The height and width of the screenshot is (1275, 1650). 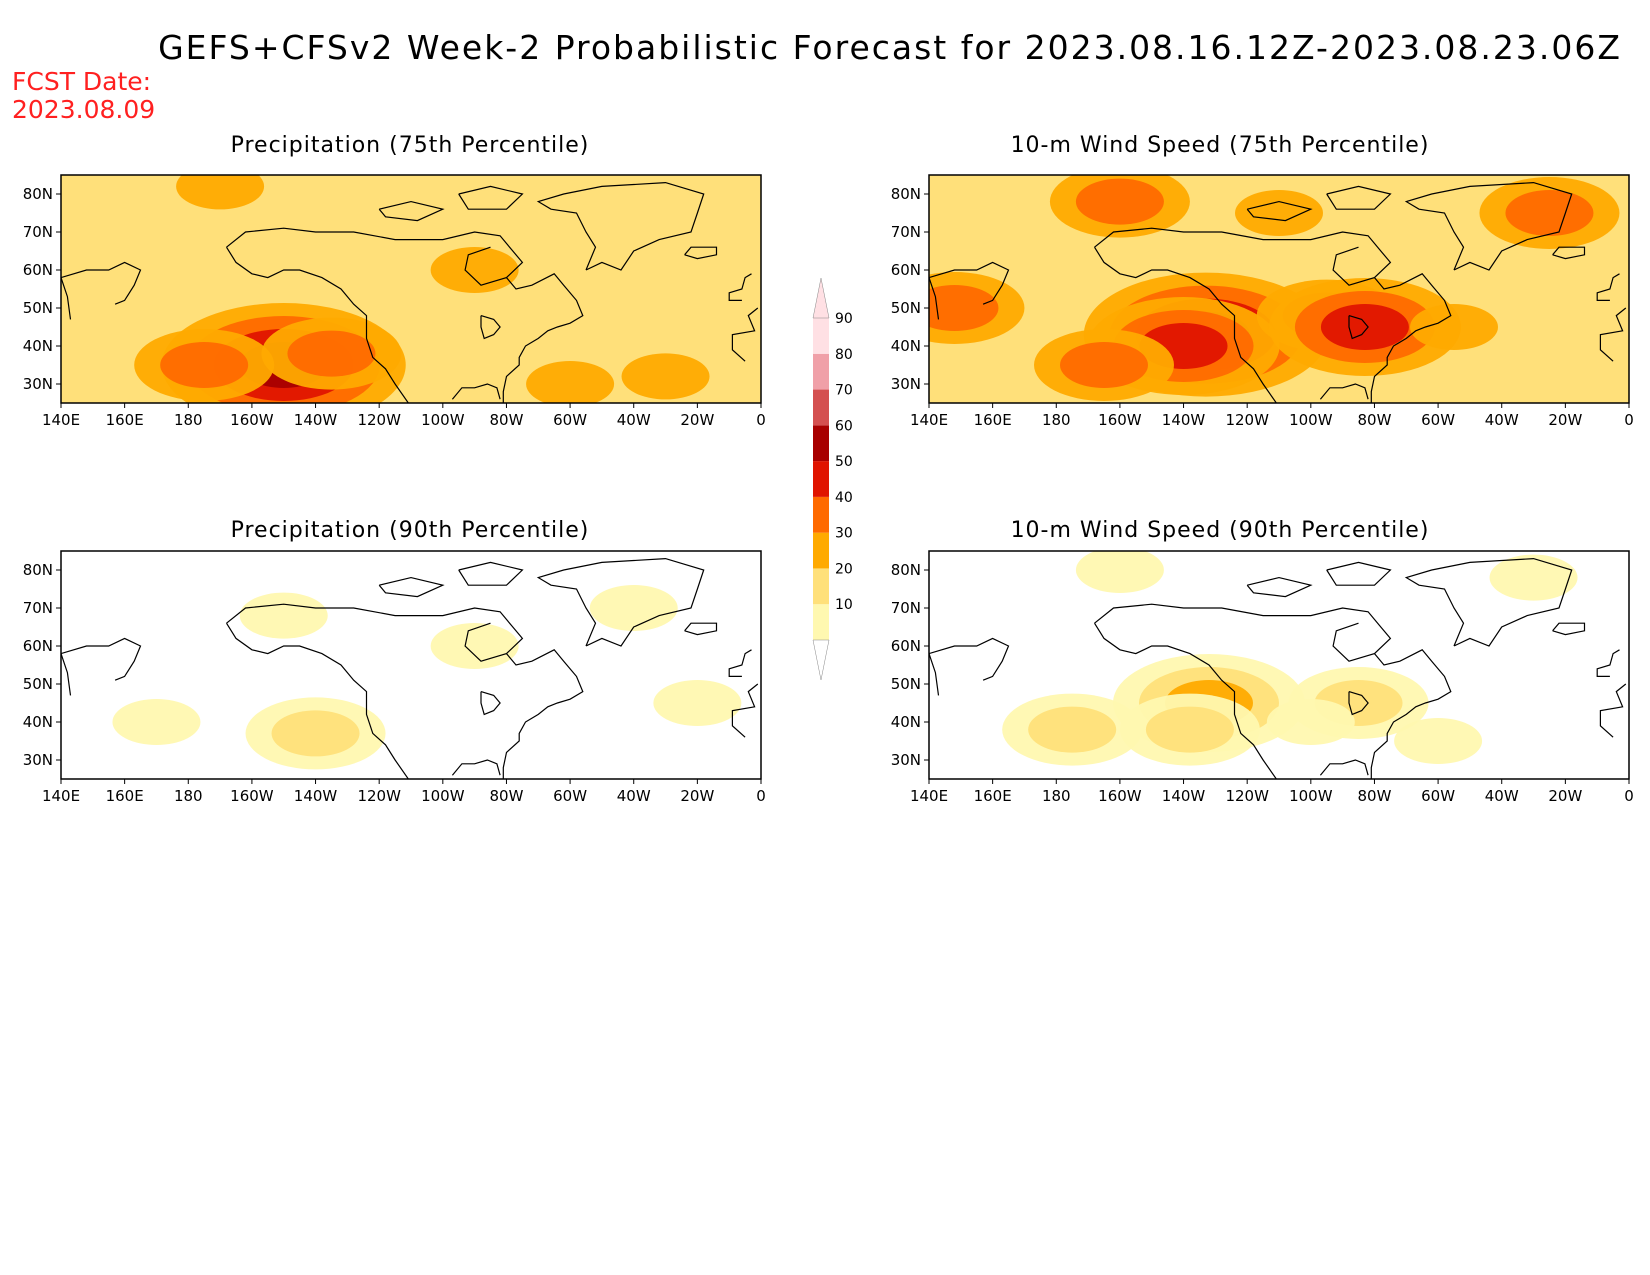 What do you see at coordinates (821, 660) in the screenshot?
I see `colorbar-arrow-bottom` at bounding box center [821, 660].